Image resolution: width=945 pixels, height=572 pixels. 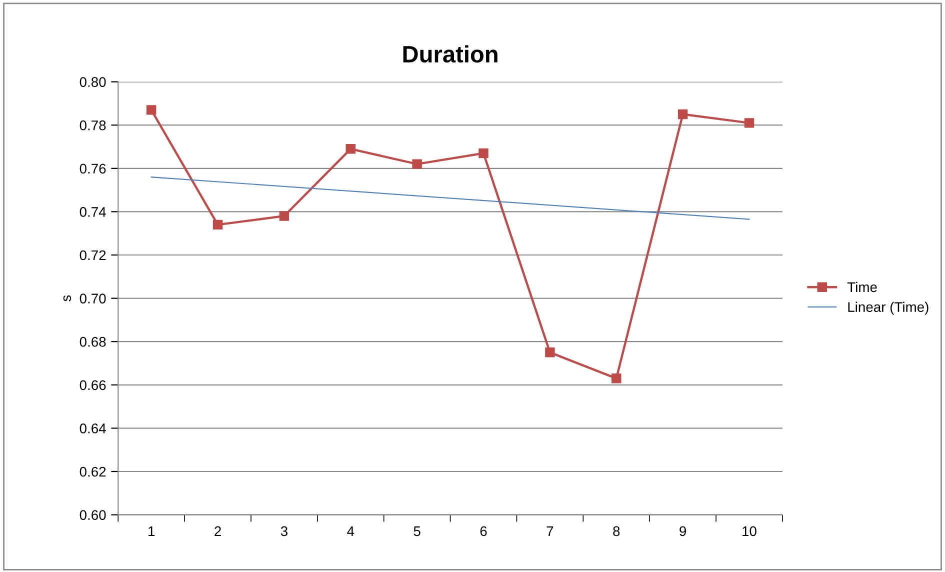 I want to click on x-tick-label: 8, so click(x=616, y=531).